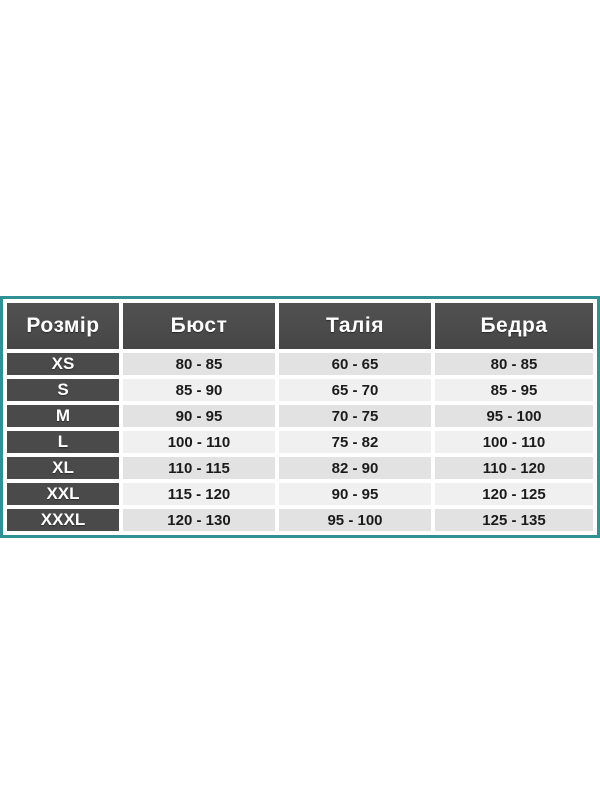  Describe the element at coordinates (514, 494) in the screenshot. I see `cell-hips-xxl: 120 - 125` at that location.